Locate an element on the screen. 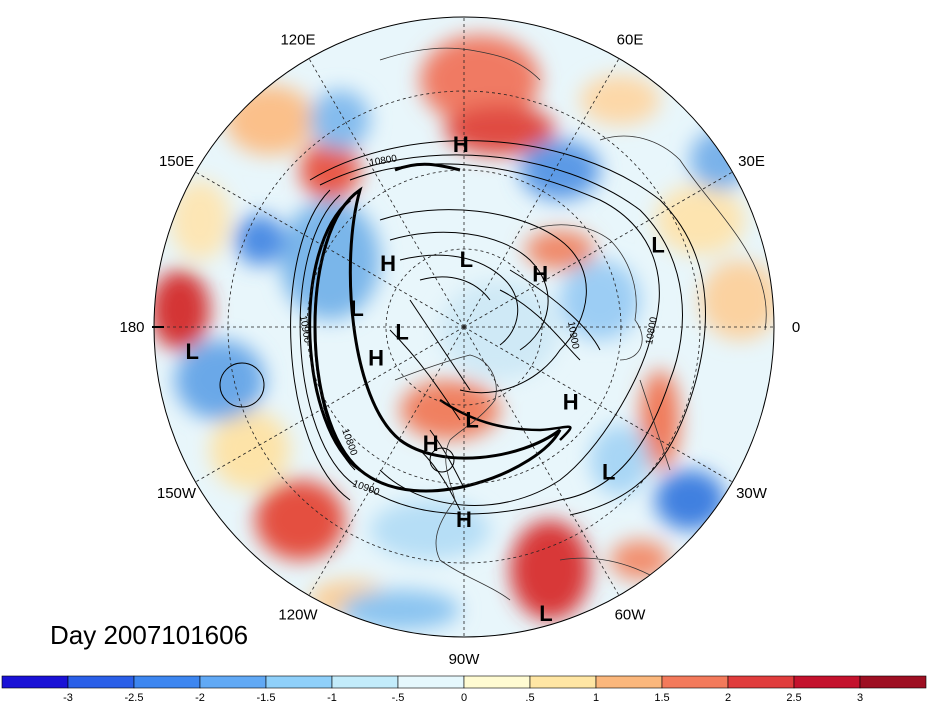 The height and width of the screenshot is (702, 928). longitude-label: 120W is located at coordinates (298, 615).